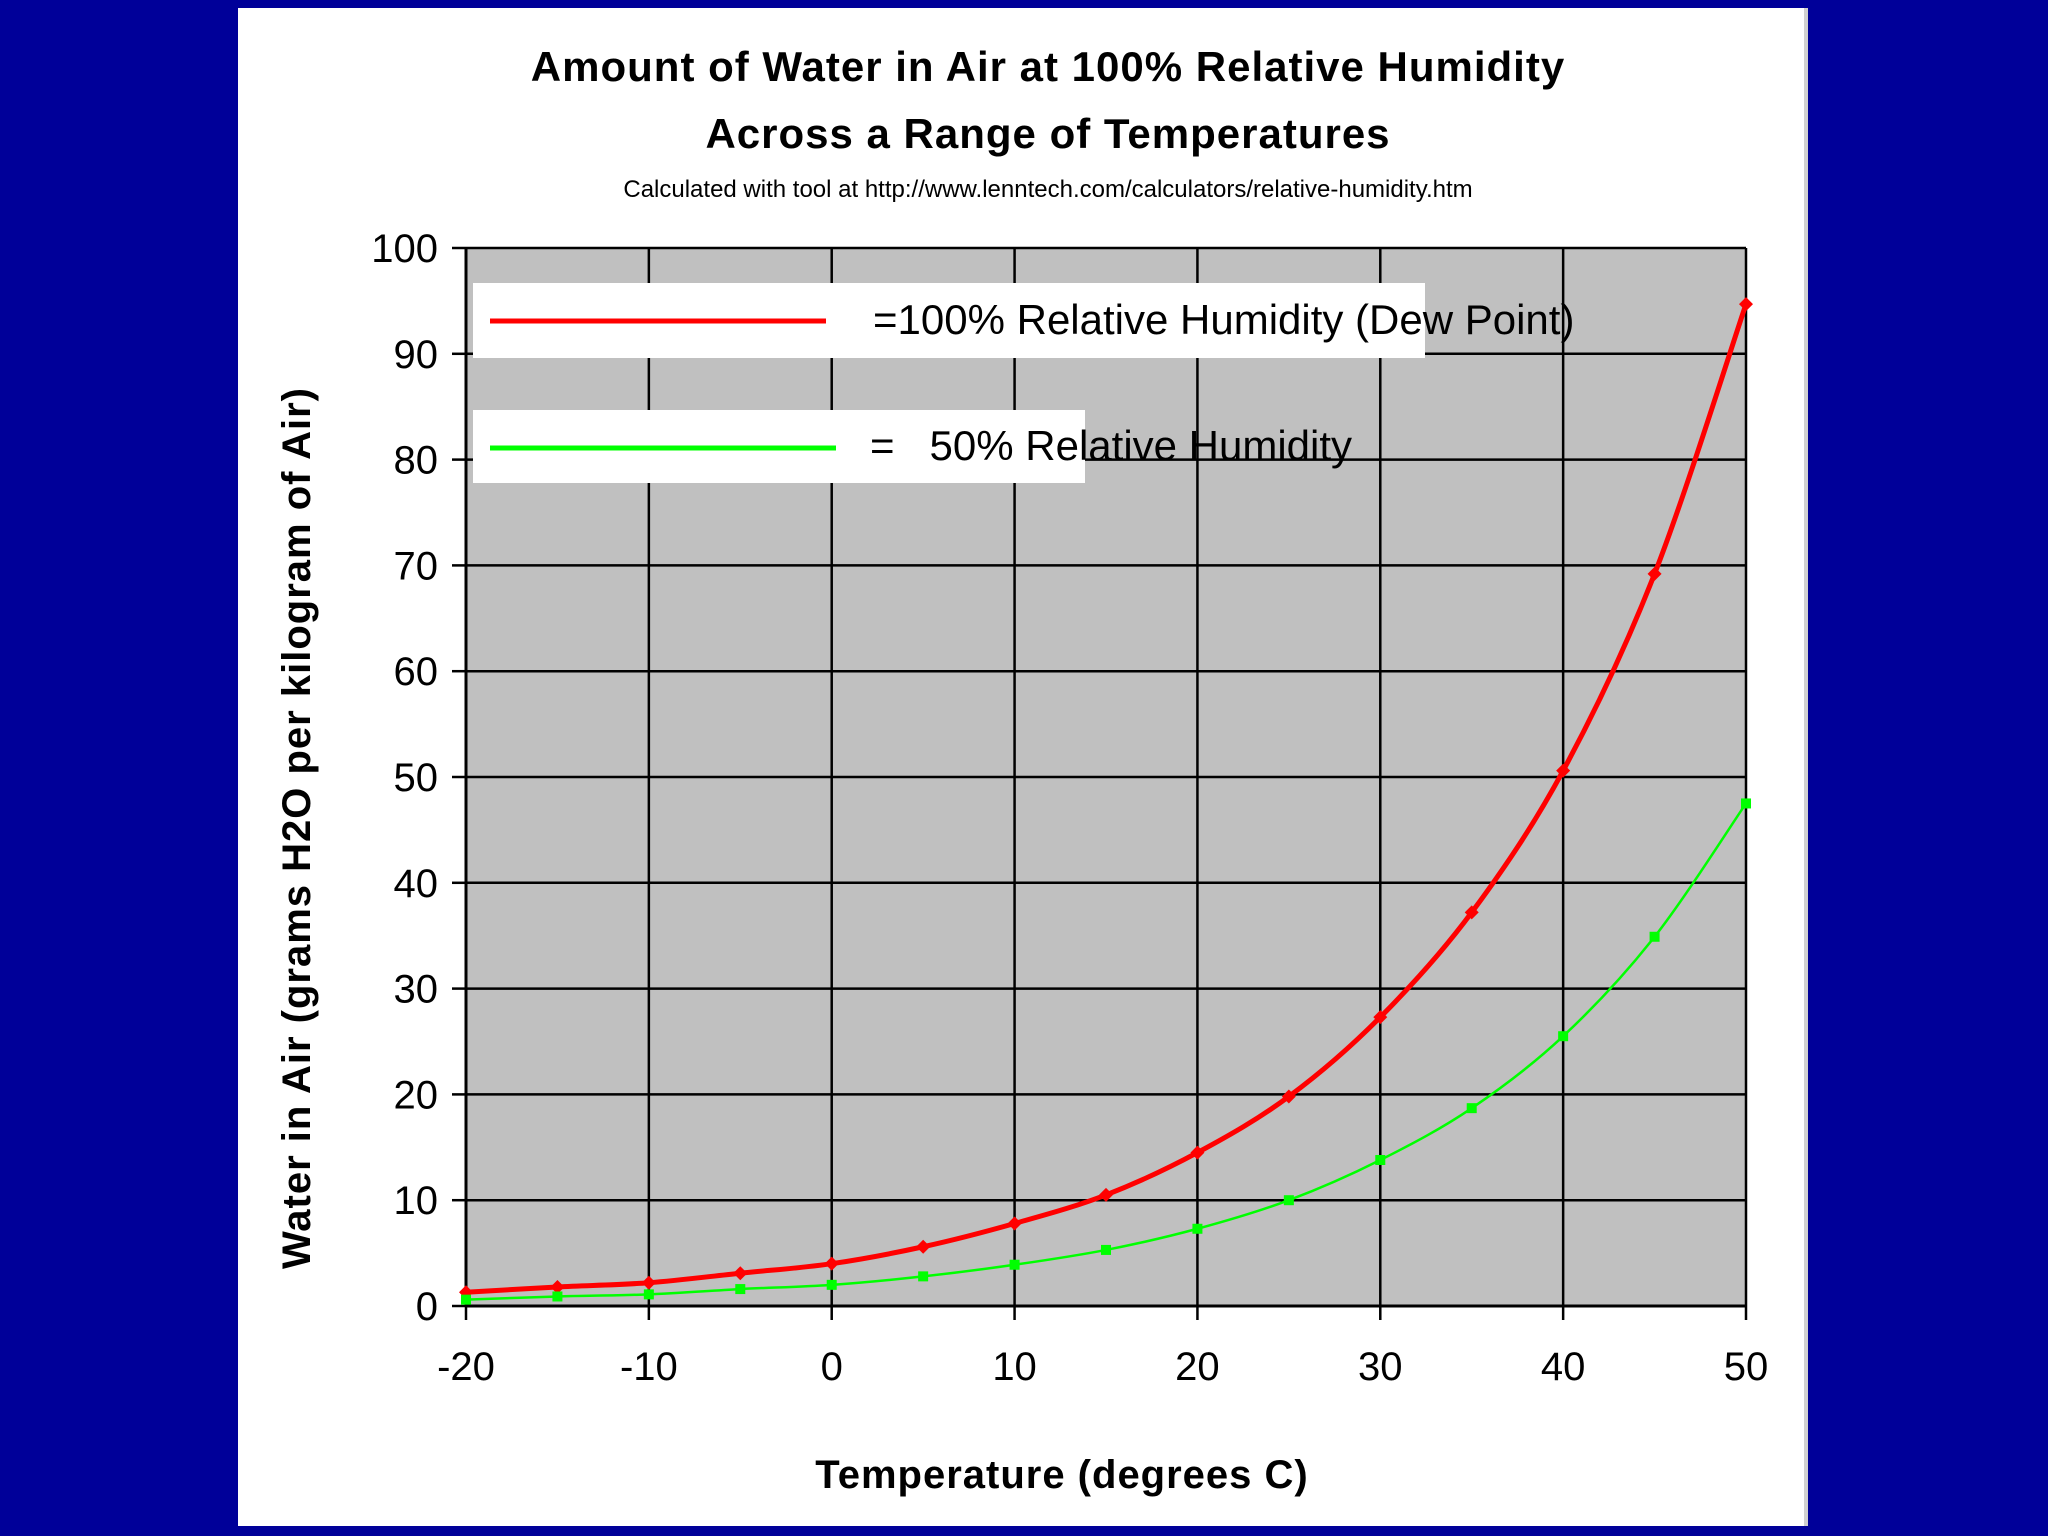 The height and width of the screenshot is (1536, 2048). What do you see at coordinates (416, 566) in the screenshot?
I see `y-tick-label: 70` at bounding box center [416, 566].